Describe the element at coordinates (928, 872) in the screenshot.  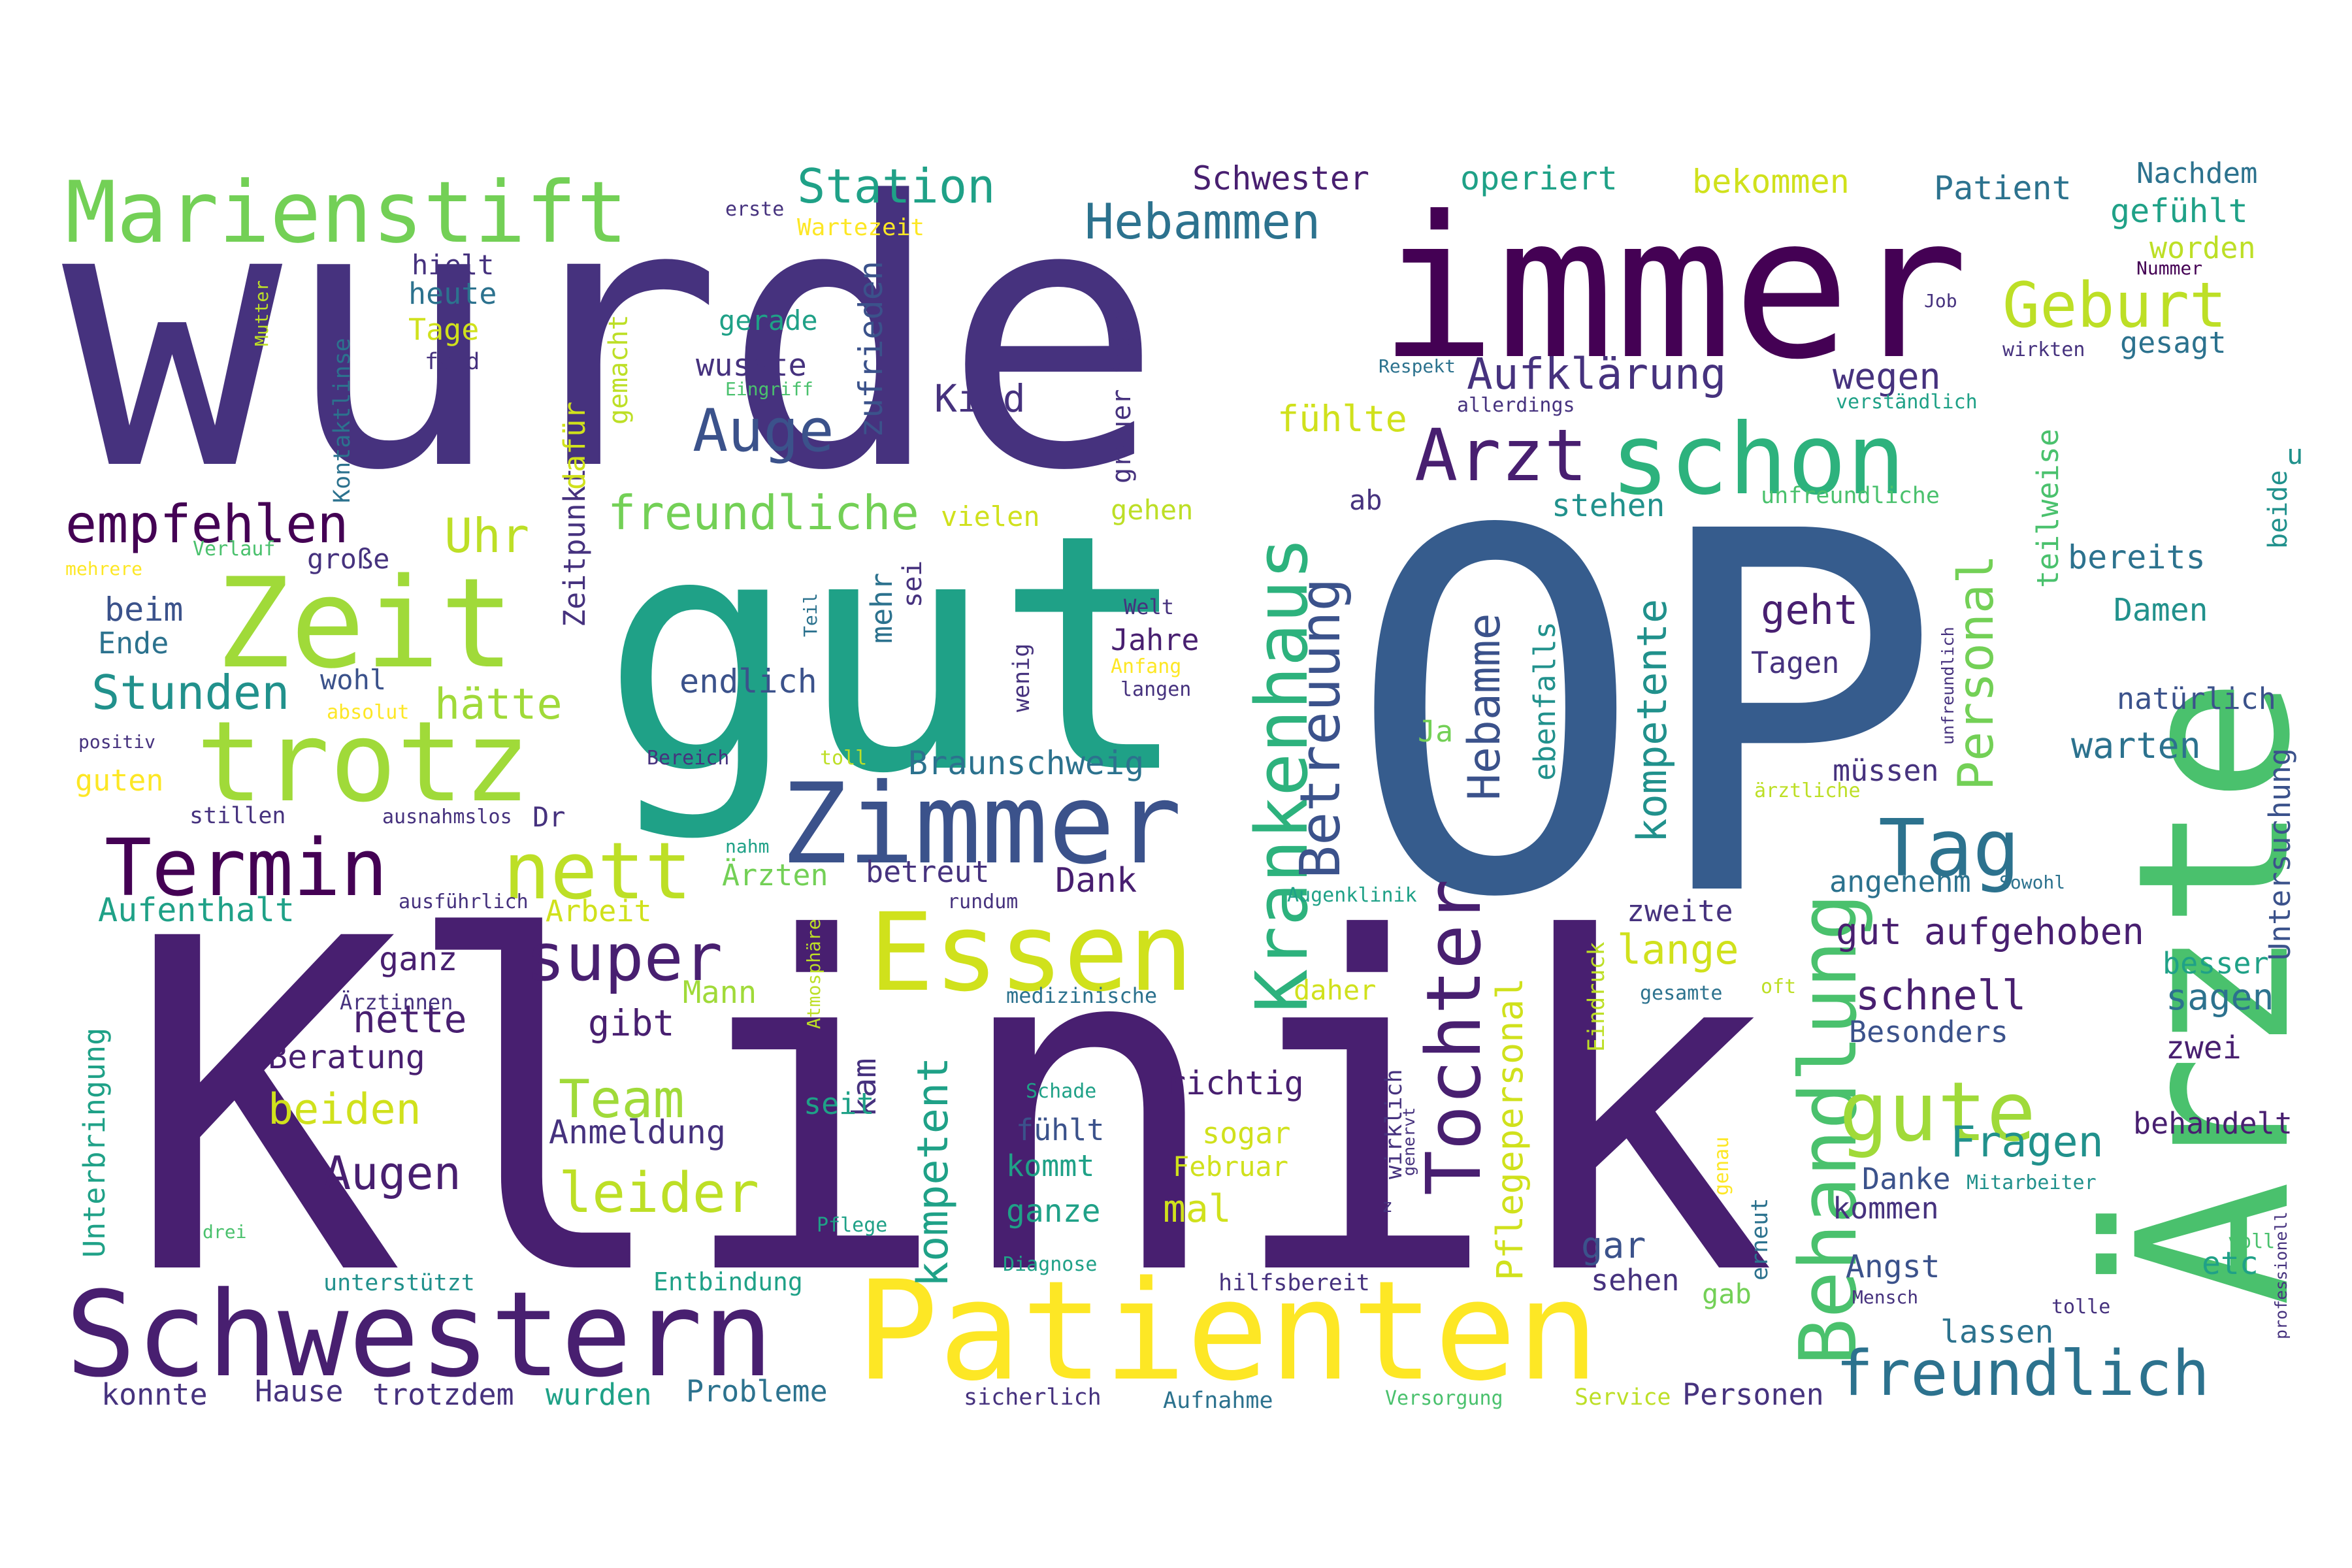
I see `word-betreut: betreut` at that location.